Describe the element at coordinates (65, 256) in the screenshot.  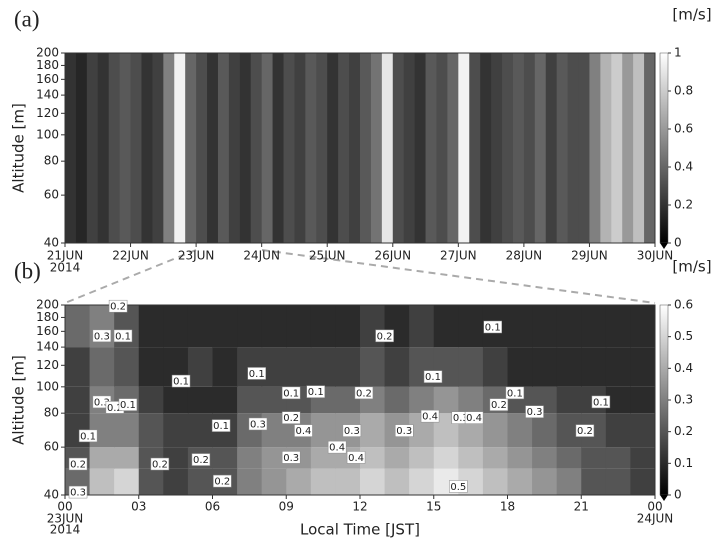
I see `x-tick-label: 21JUN` at that location.